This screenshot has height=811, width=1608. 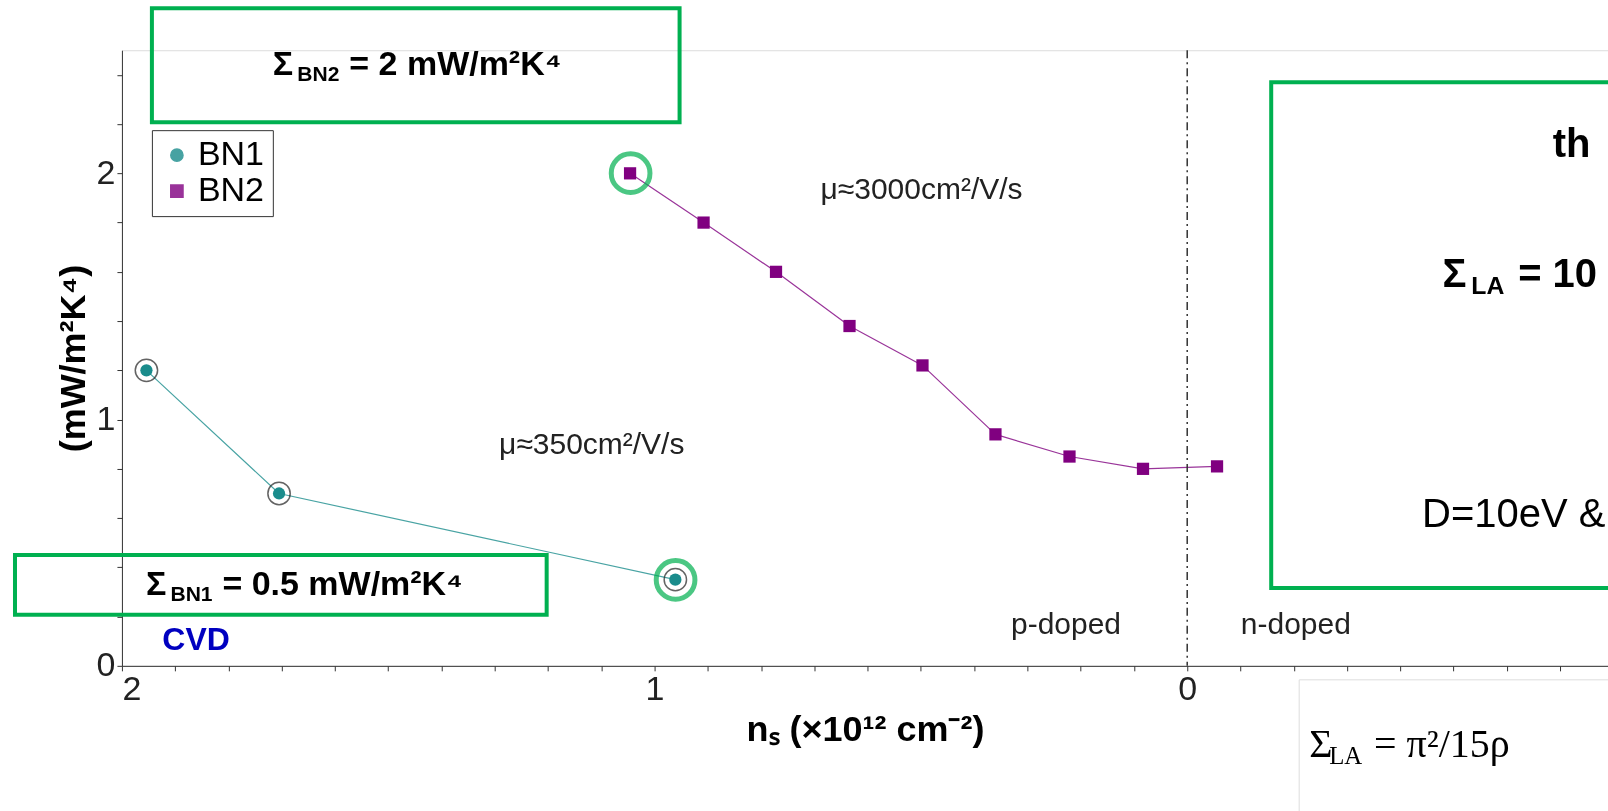 I want to click on y-tick-label: 0, so click(x=106, y=664).